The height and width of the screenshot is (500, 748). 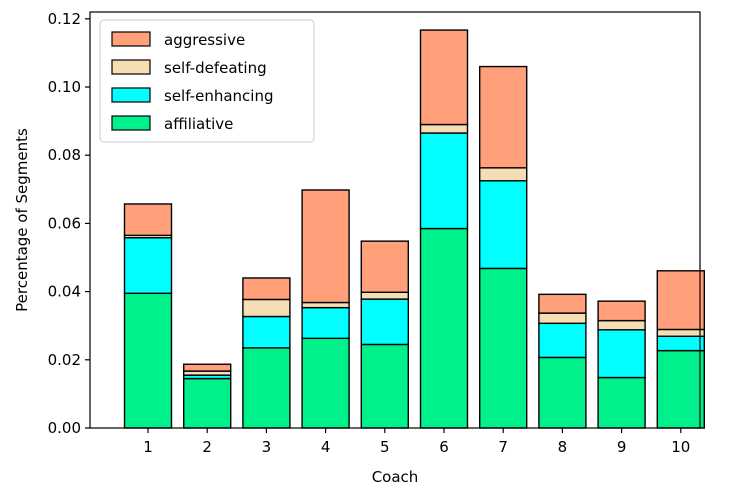 I want to click on x-tick-label: 3, so click(x=267, y=447).